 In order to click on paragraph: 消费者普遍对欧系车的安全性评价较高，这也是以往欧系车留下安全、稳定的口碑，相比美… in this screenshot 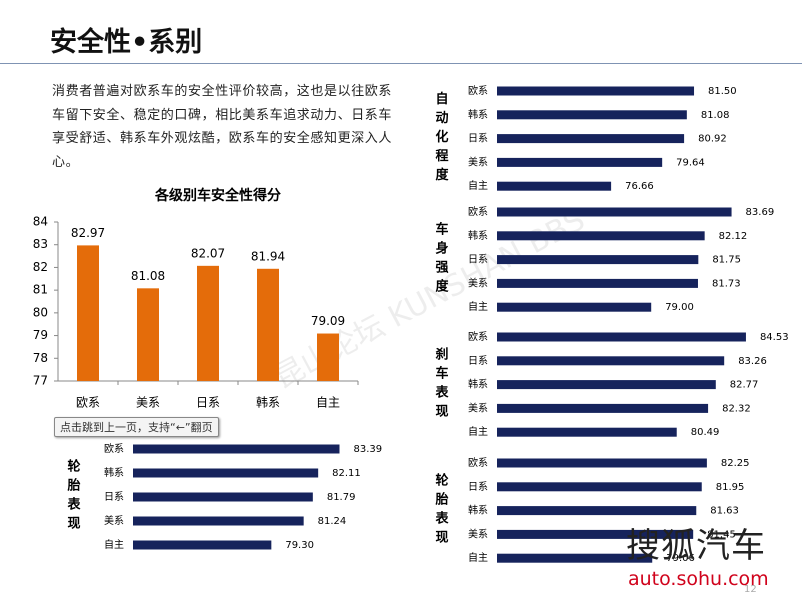, I will do `click(222, 127)`.